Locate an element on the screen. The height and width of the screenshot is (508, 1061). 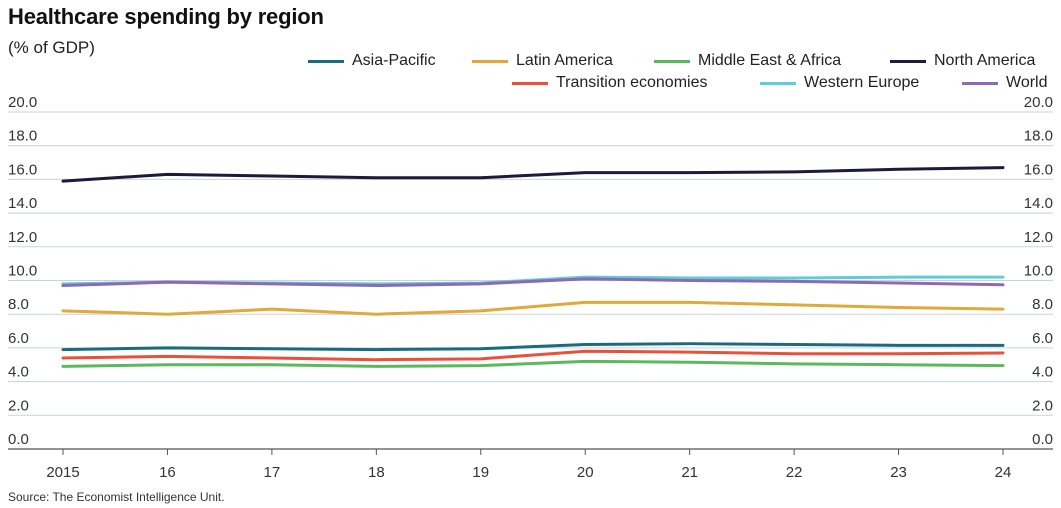
y-tick-label-right: 6.0 is located at coordinates (1042, 338).